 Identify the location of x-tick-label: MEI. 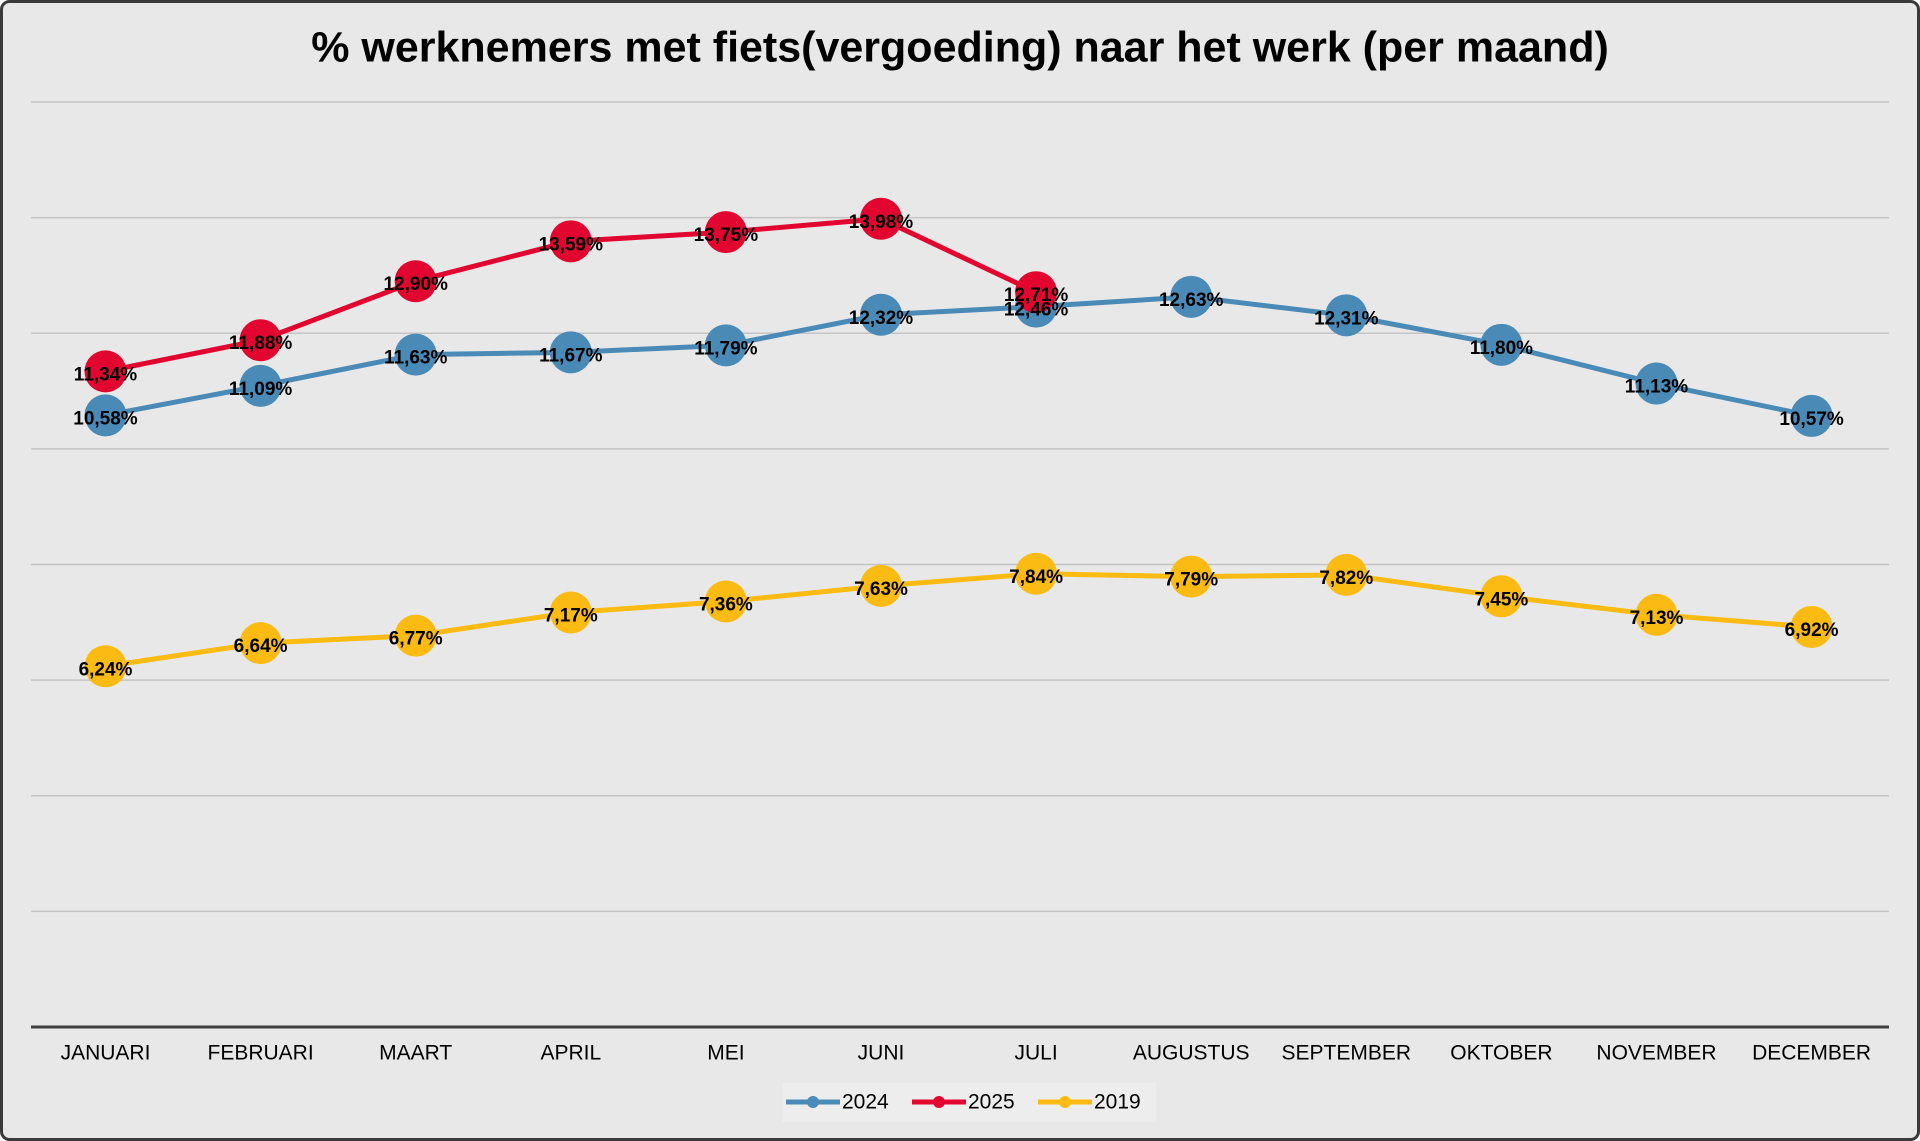
(725, 1053).